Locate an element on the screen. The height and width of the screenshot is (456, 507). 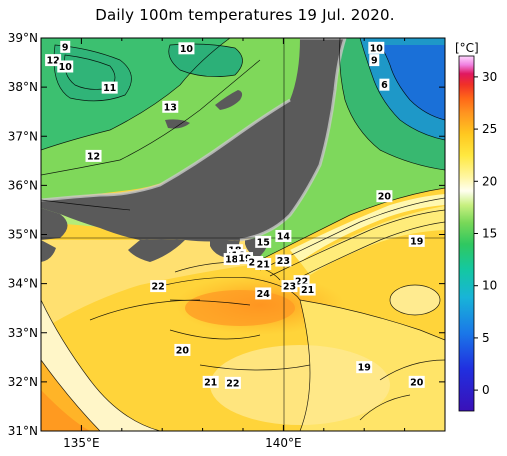
lat-tick-label: 39°N is located at coordinates (23, 38).